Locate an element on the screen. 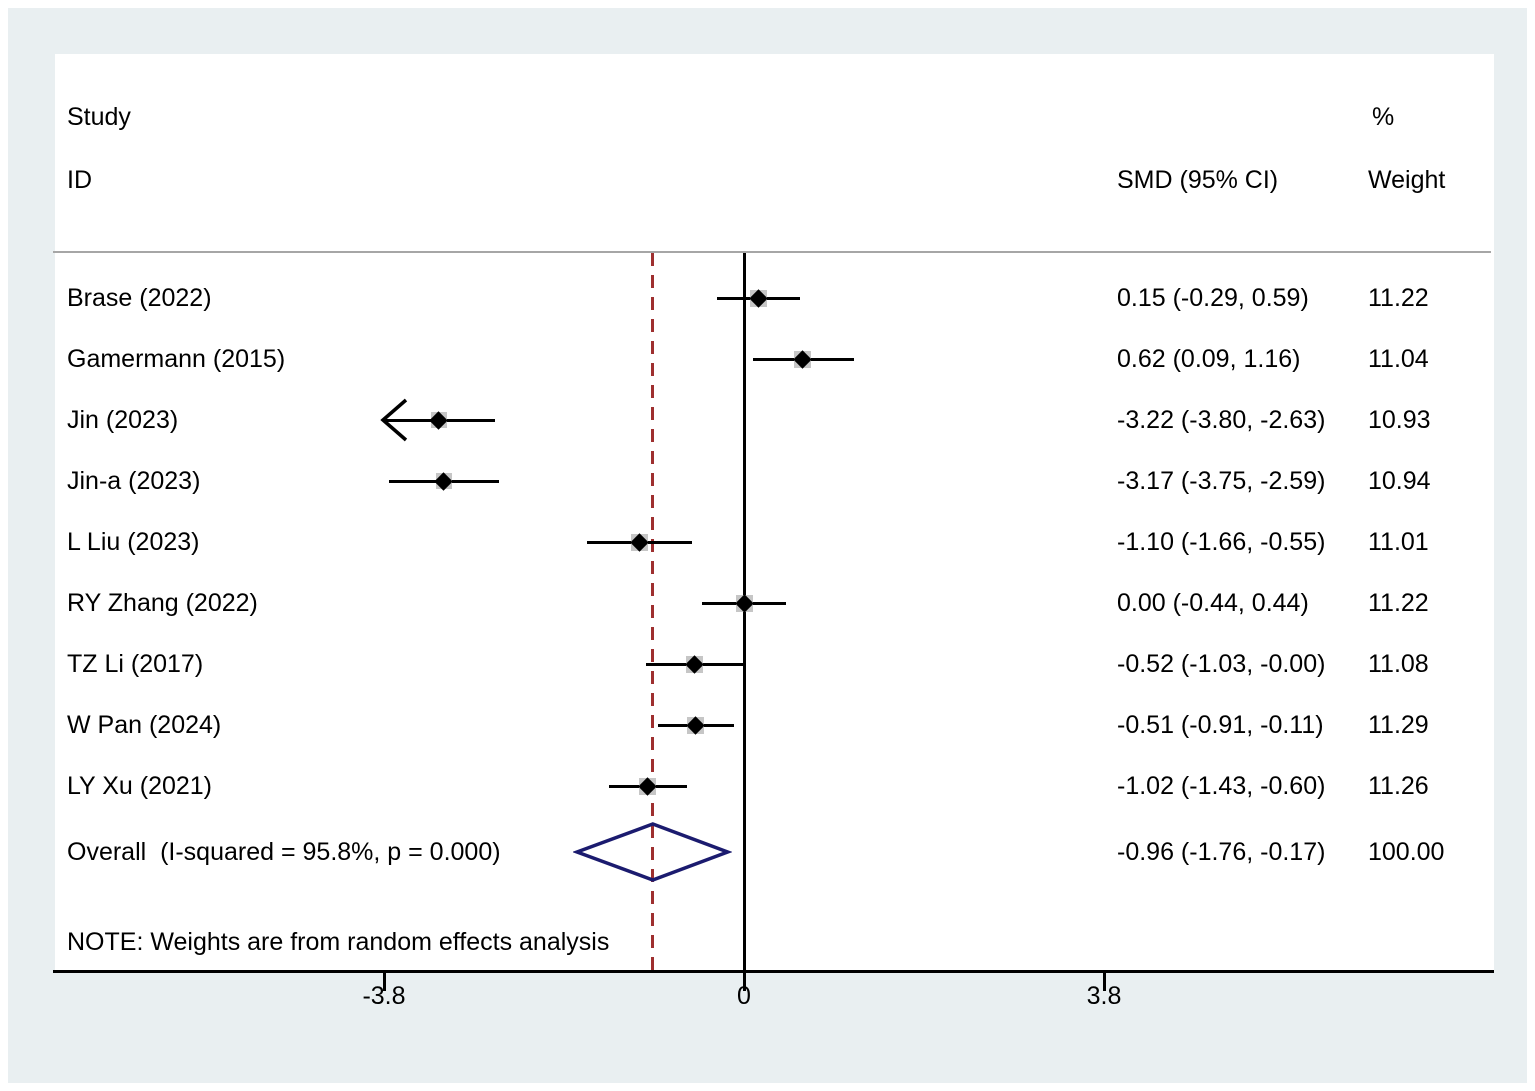 This screenshot has height=1091, width=1535. smd-value: 0.00 (-0.44, 0.44) is located at coordinates (1213, 603).